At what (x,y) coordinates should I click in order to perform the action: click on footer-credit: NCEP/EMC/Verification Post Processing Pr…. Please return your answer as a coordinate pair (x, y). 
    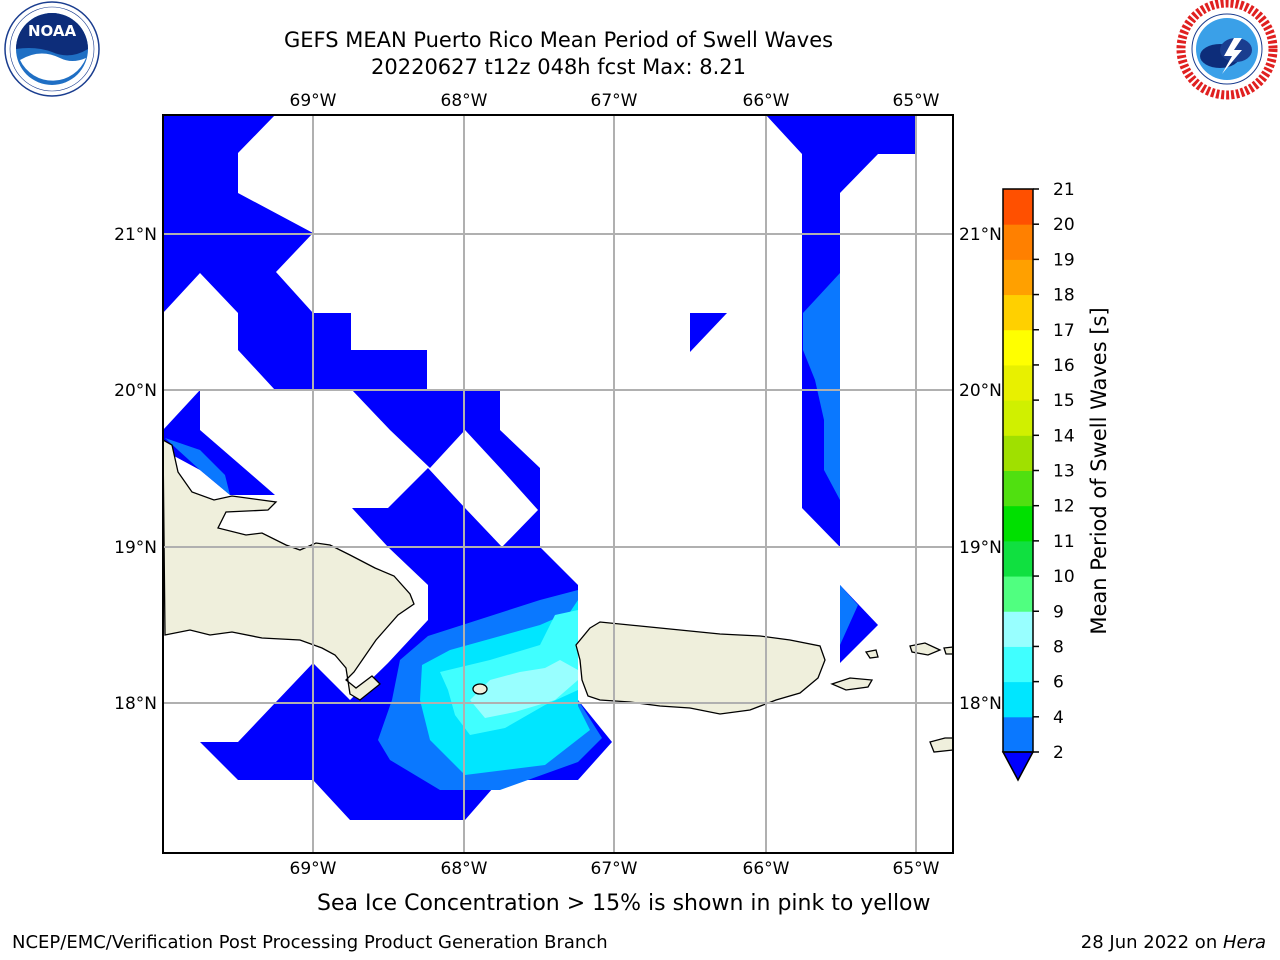
    Looking at the image, I should click on (310, 942).